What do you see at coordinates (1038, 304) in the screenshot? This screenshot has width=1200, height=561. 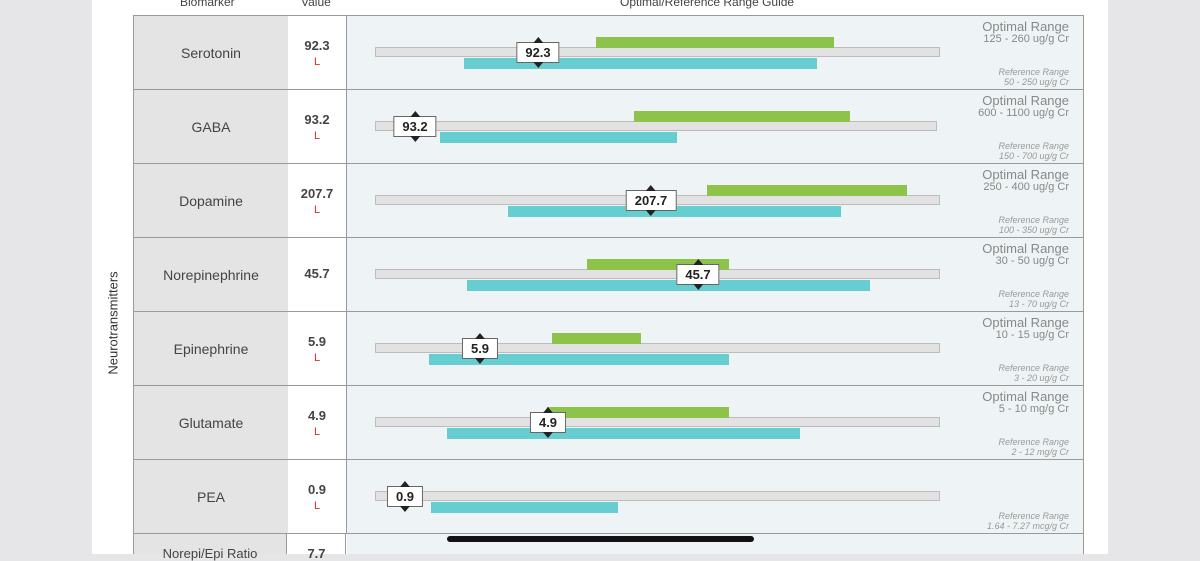 I see `reference-range-value: 13 - 70 ug/g Cr` at bounding box center [1038, 304].